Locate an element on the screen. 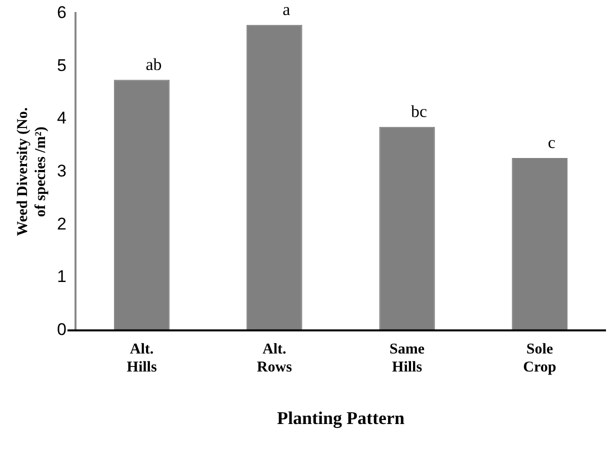  annotation: bc is located at coordinates (419, 111).